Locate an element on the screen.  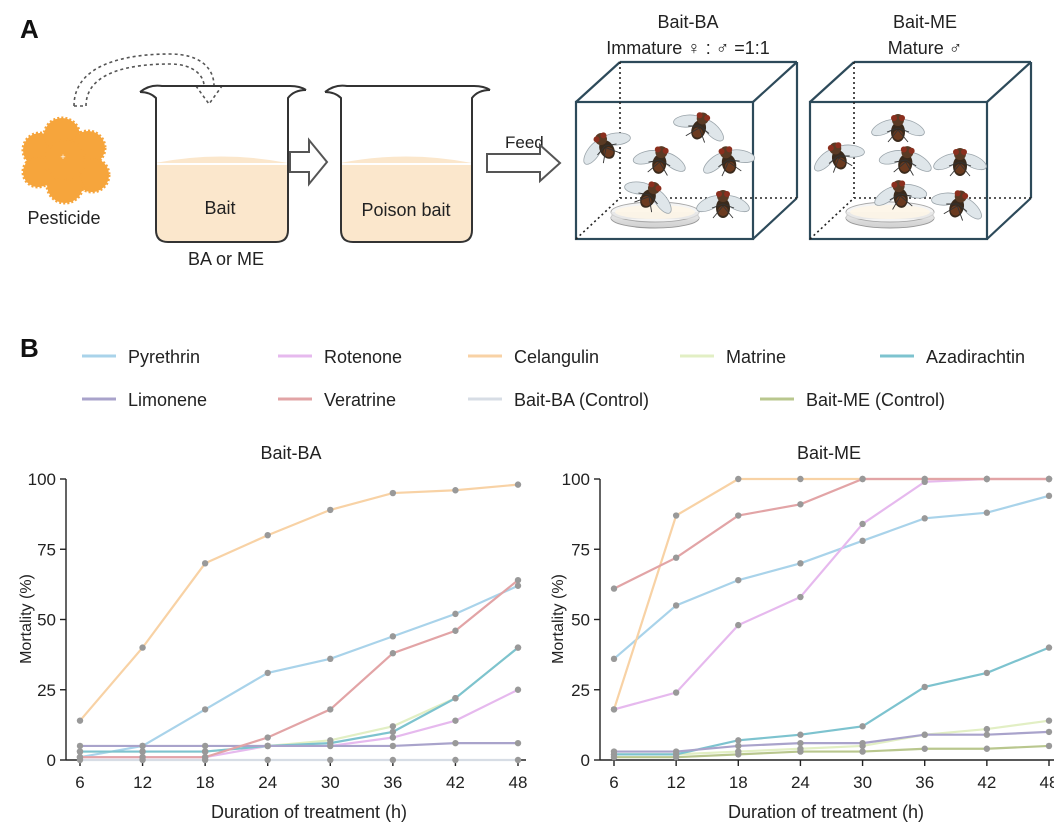
y-tick-label: 0 is located at coordinates (51, 760).